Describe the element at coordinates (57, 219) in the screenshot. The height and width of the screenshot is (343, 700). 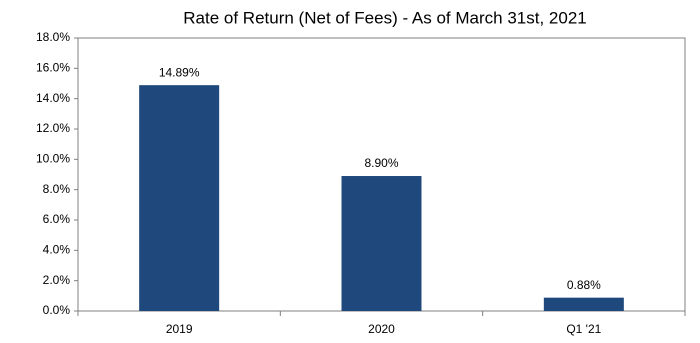
I see `y-tick-label: 6.0%` at that location.